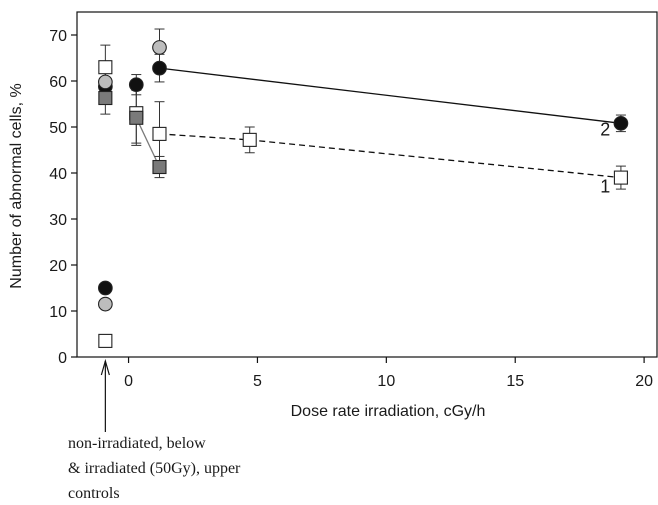 The image size is (658, 505). I want to click on x-tick-label: 5, so click(257, 381).